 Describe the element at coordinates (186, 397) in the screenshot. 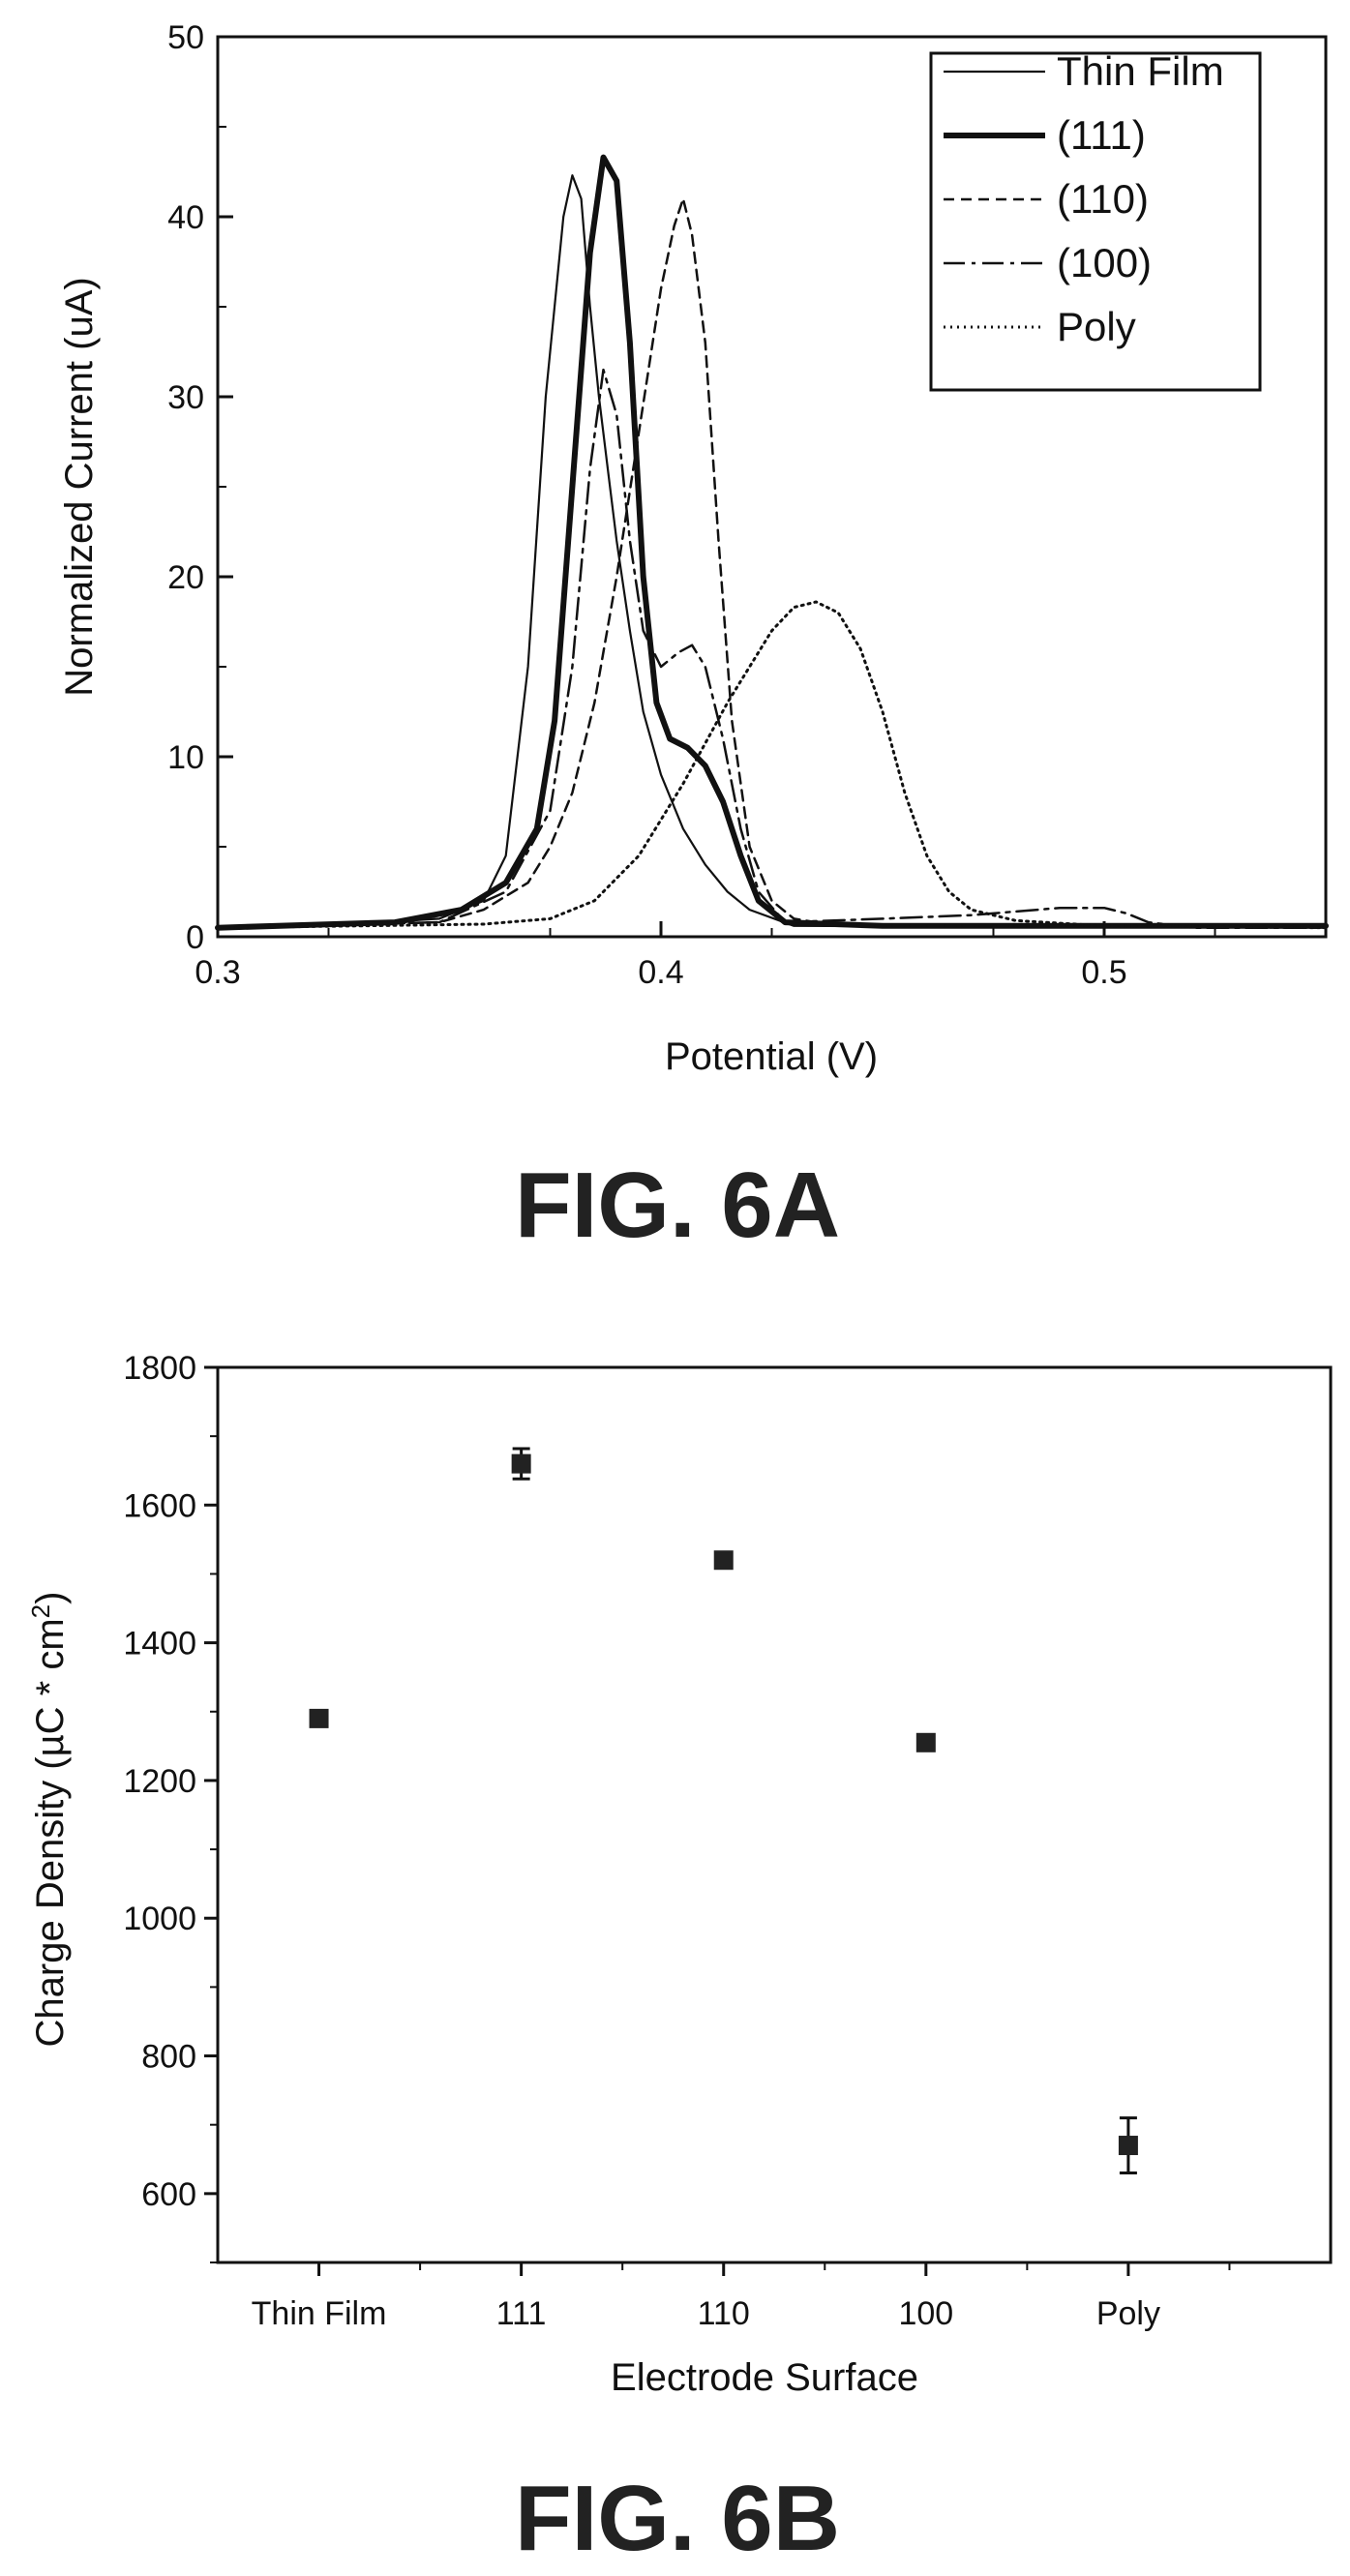

I see `chart-6a-y-tick-label: 30` at that location.